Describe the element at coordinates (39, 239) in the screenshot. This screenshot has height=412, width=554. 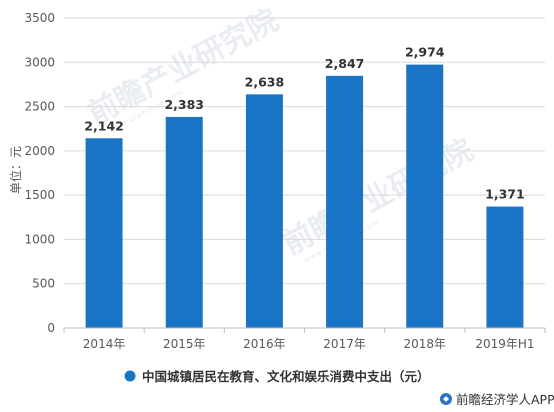
I see `y-tick-label-2: 1000` at that location.